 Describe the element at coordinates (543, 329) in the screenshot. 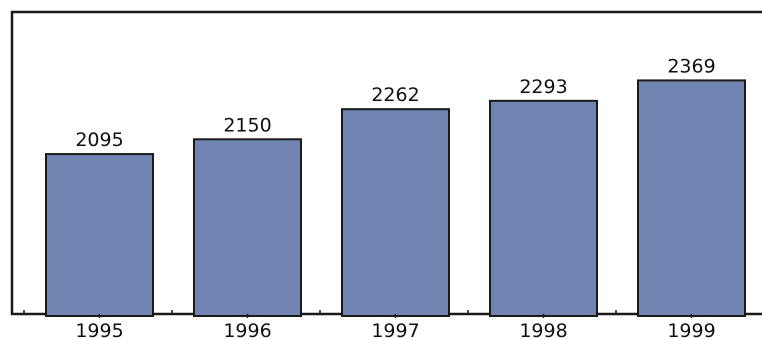

I see `x-tick-label-1998: 1998` at that location.